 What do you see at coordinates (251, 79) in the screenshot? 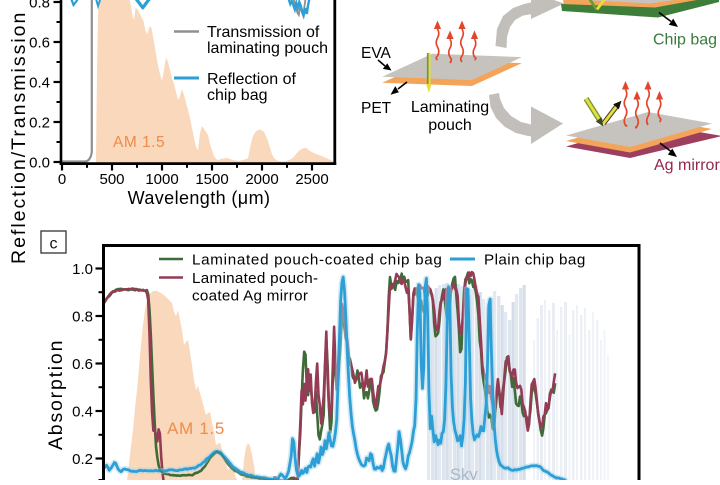
I see `svg-text: Reflection of` at bounding box center [251, 79].